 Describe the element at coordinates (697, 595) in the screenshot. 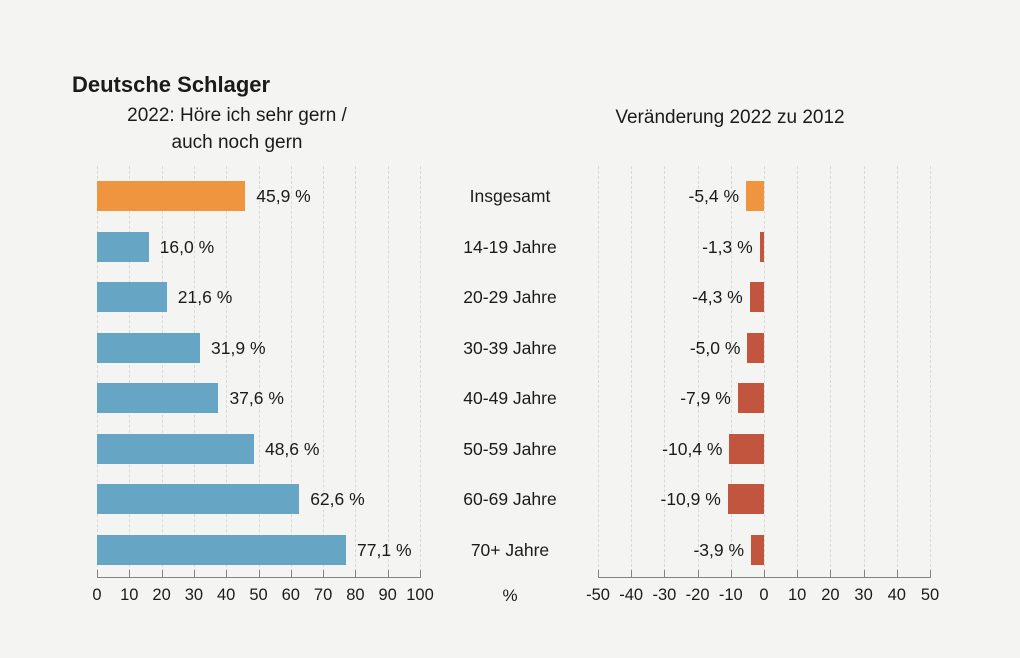

I see `axis-tick-label: -20` at that location.